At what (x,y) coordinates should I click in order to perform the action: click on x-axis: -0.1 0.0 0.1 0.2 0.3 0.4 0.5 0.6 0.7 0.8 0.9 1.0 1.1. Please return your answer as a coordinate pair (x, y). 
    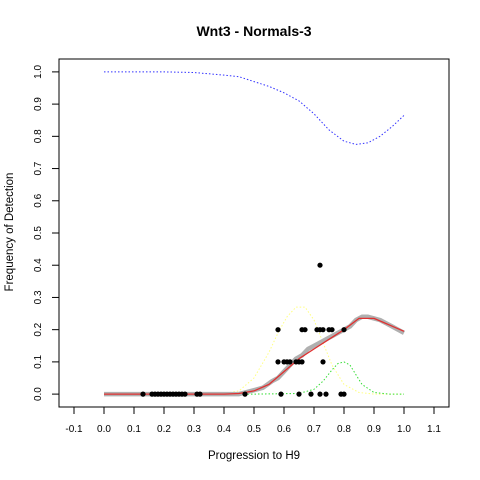
    Looking at the image, I should click on (253, 421).